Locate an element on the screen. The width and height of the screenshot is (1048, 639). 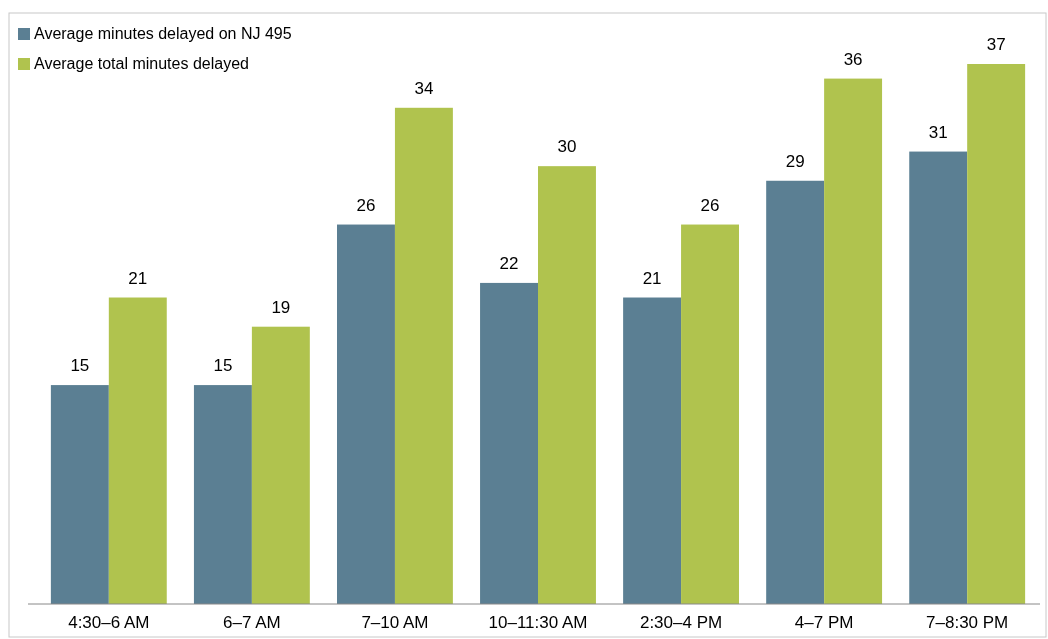
data-label: 19 is located at coordinates (281, 307).